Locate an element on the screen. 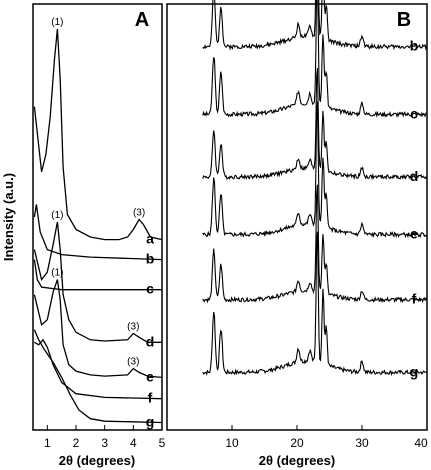 This screenshot has height=470, width=431. panel-b-tick-label: 20 is located at coordinates (297, 443).